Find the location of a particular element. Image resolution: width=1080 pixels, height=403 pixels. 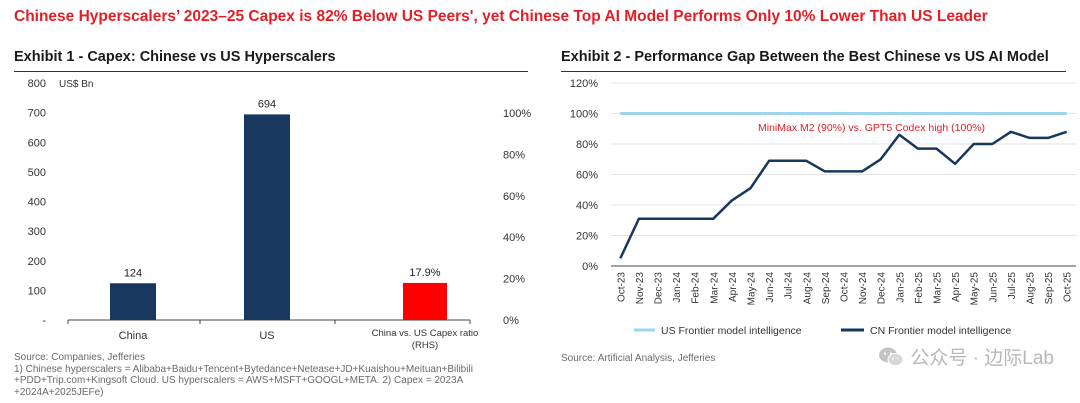

x-tick-label: Dec-24 is located at coordinates (882, 288).